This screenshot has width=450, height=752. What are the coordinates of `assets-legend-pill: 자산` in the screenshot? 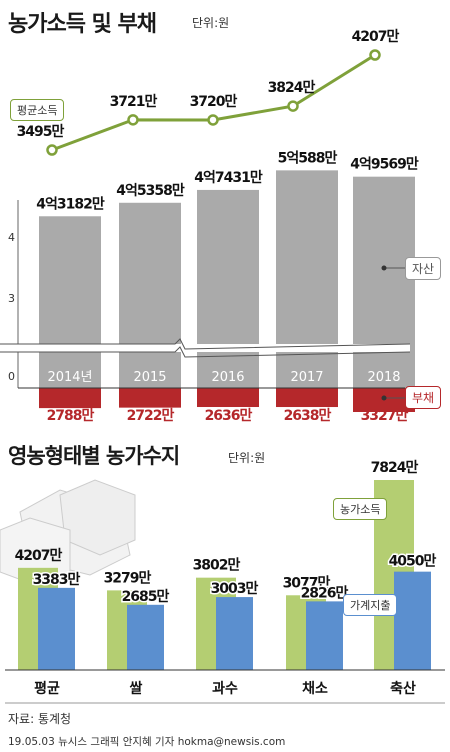 It's located at (423, 268).